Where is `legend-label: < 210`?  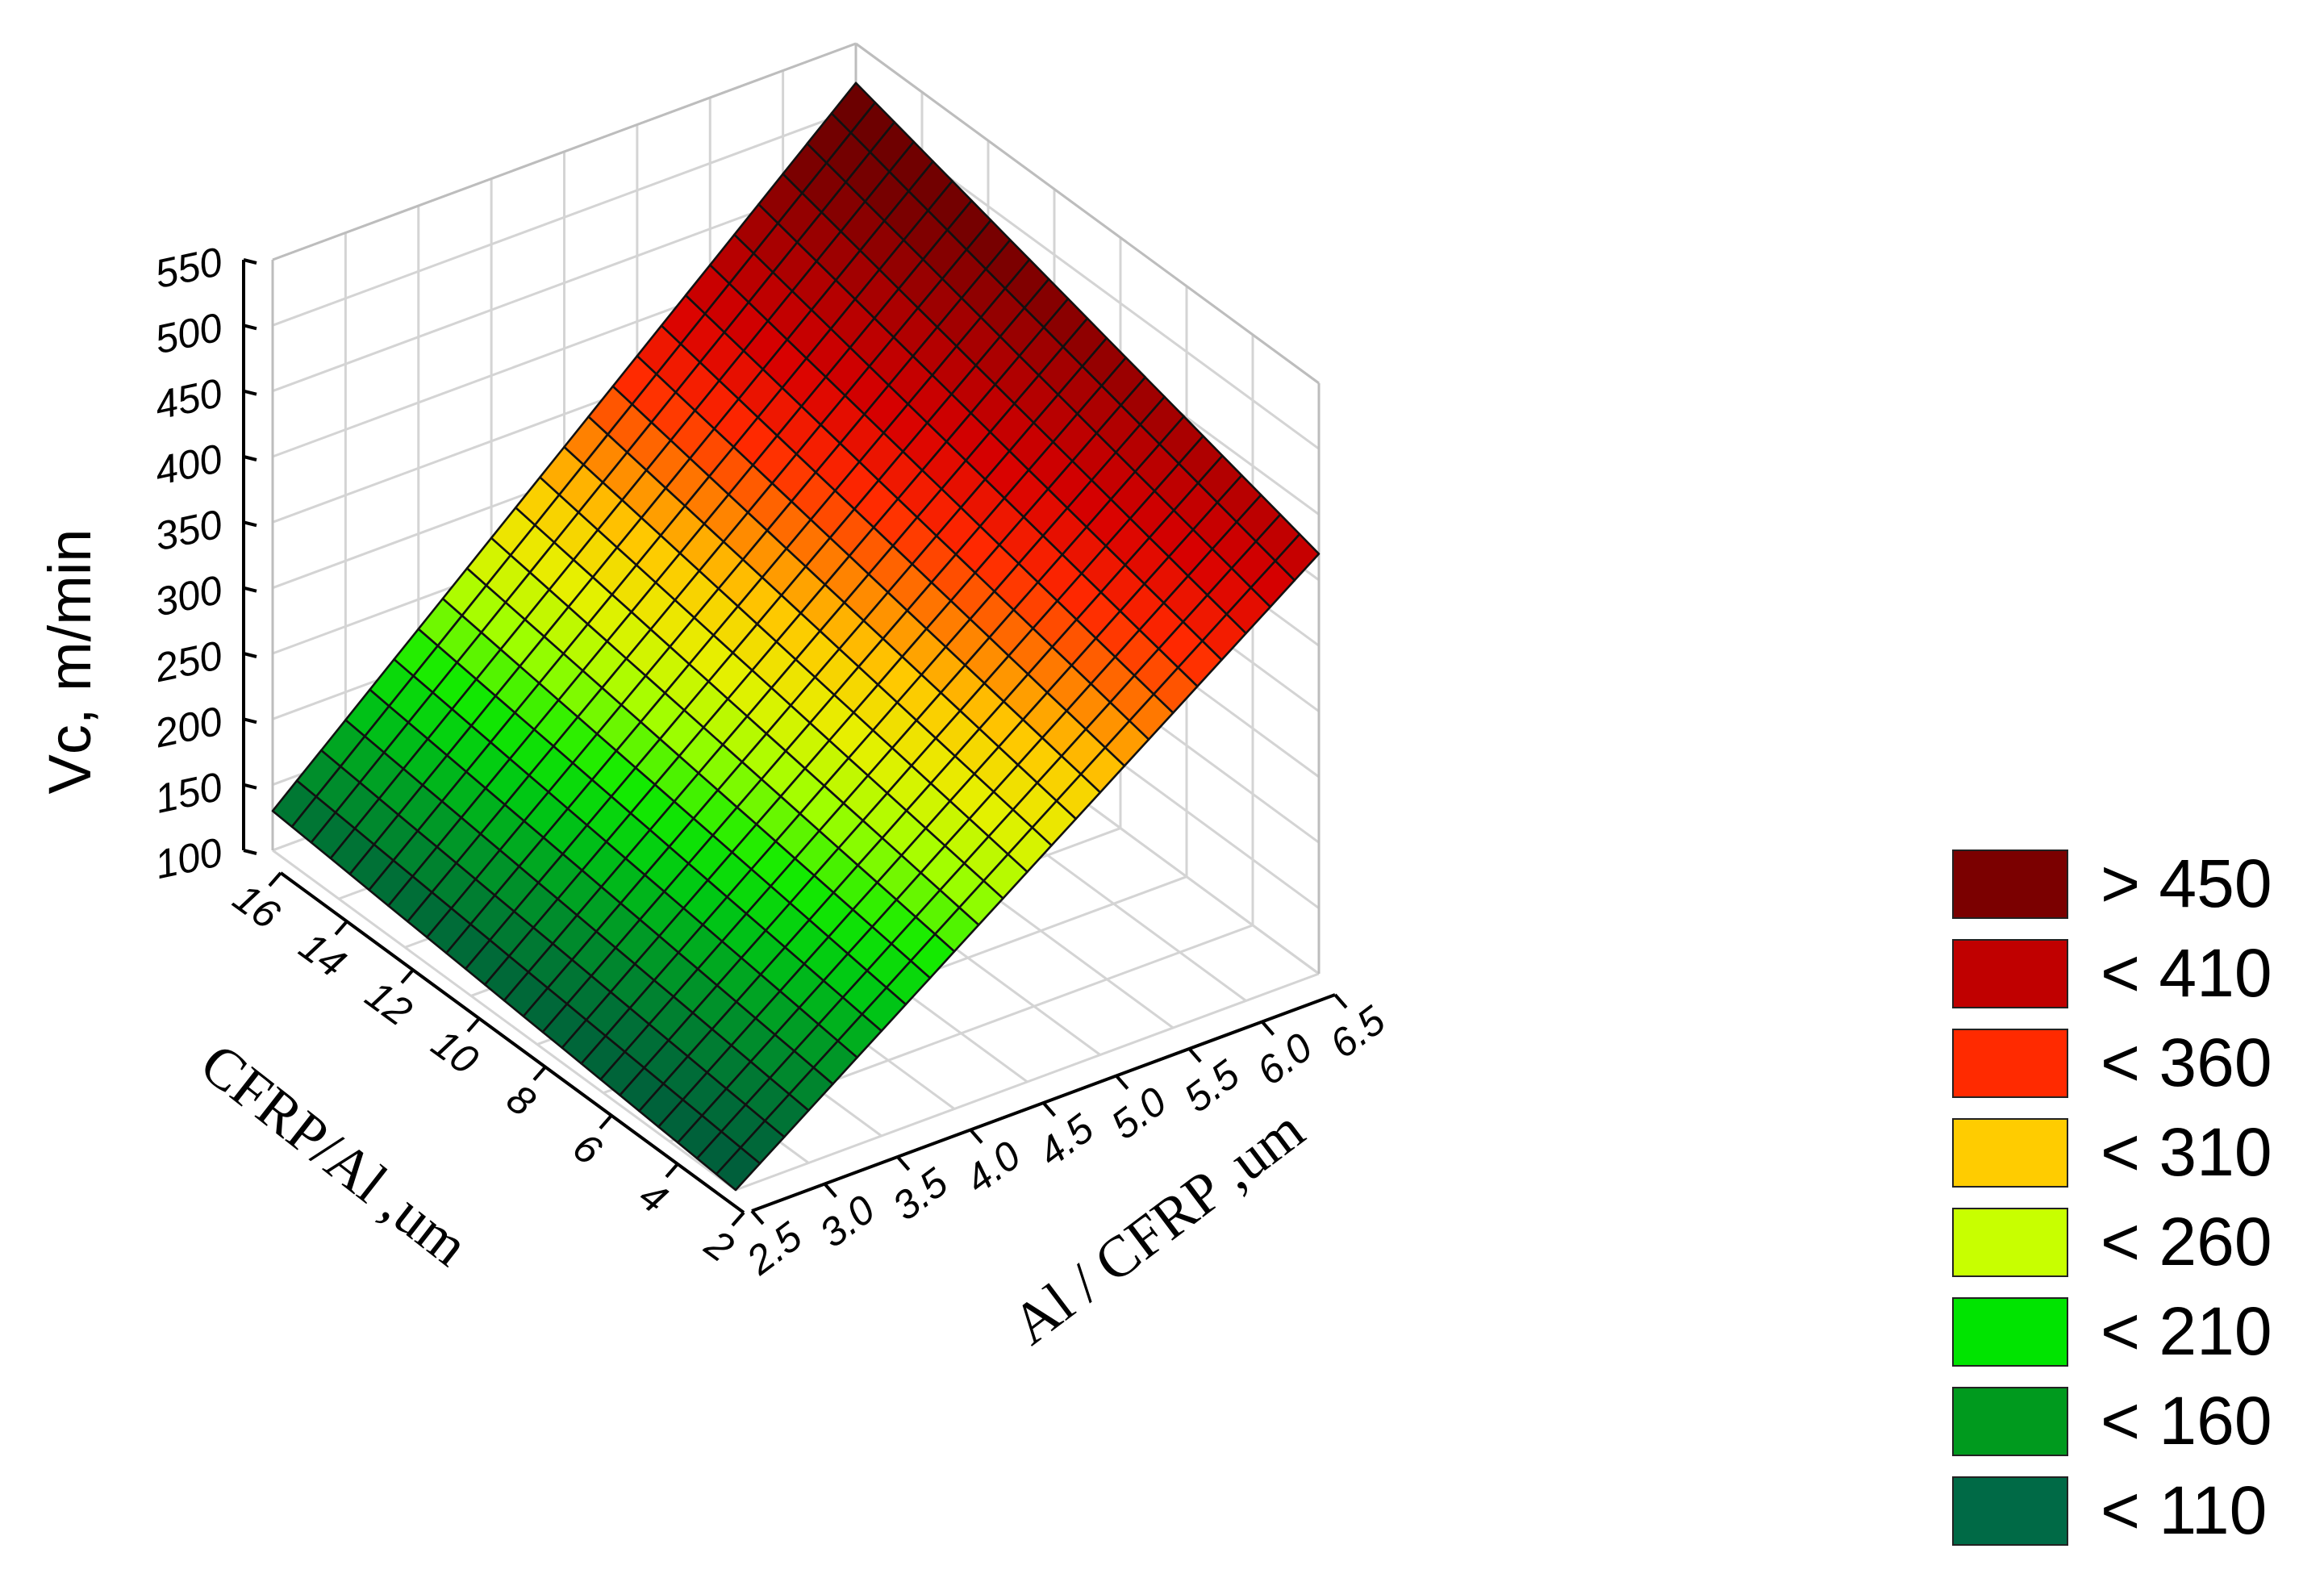 legend-label: < 210 is located at coordinates (2186, 1331).